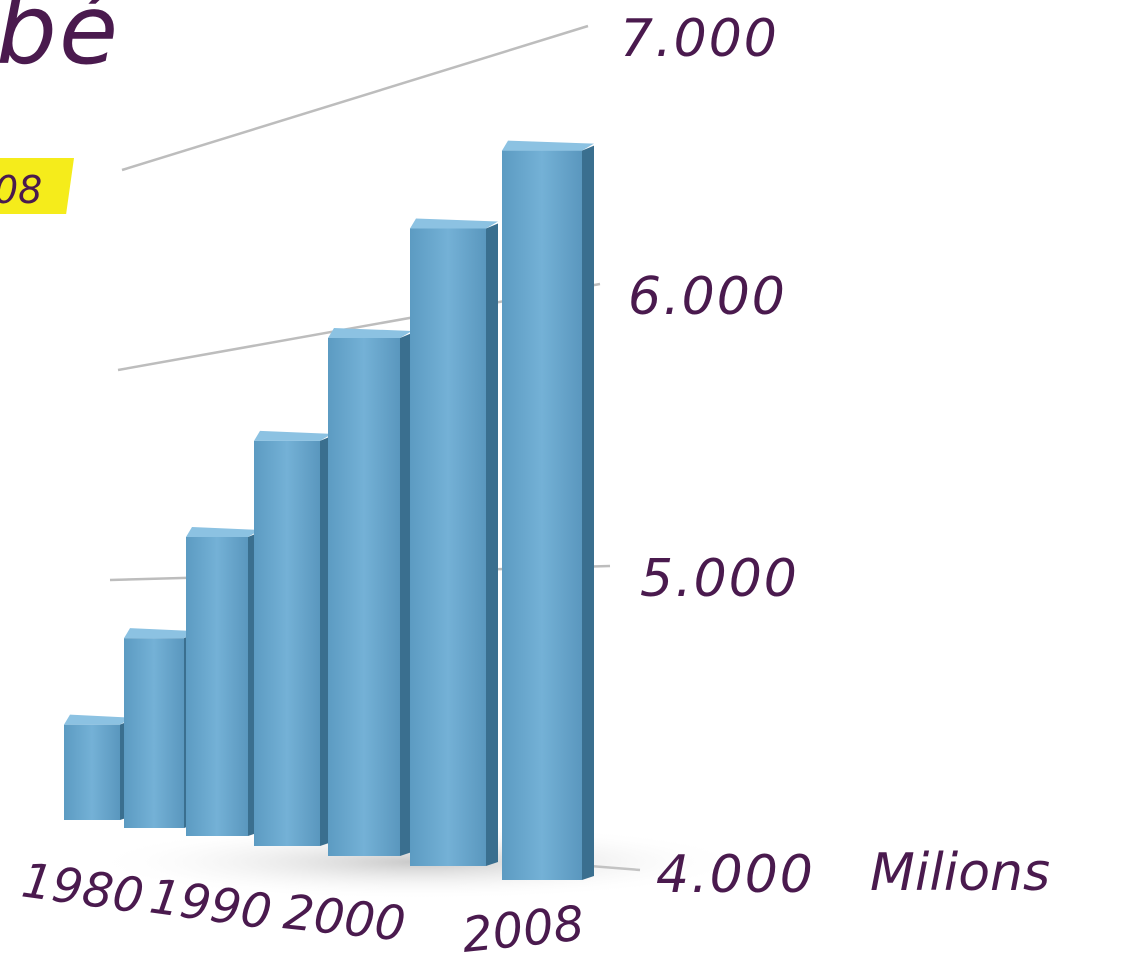 This screenshot has height=962, width=1132. I want to click on gridline-7.000, so click(355, 98).